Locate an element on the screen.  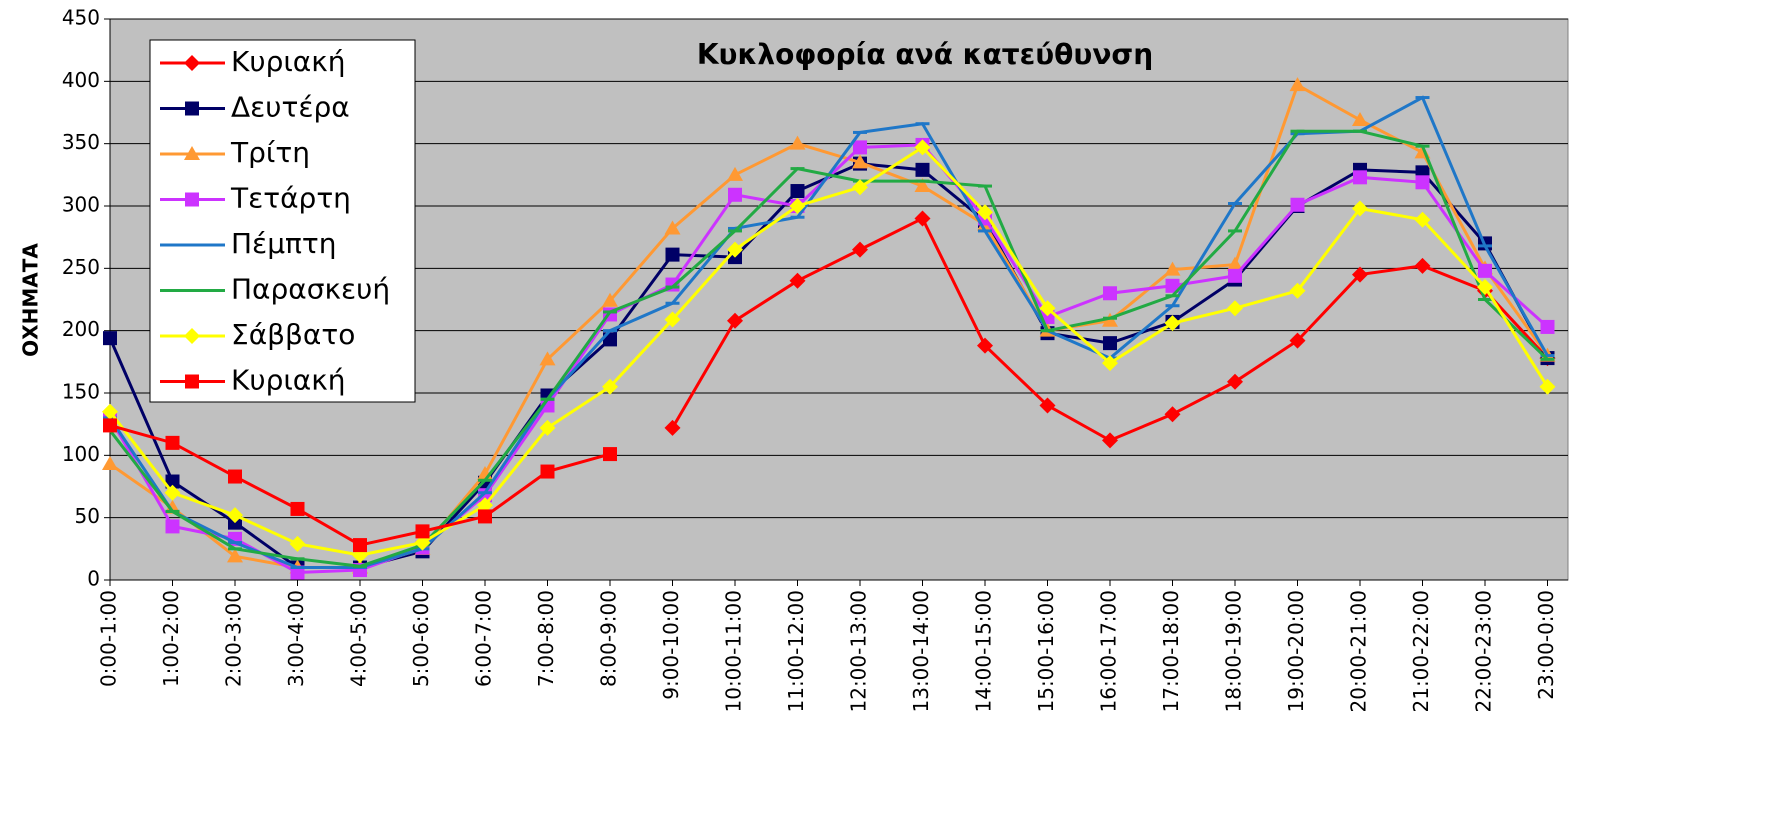
x-tick-label: 16:00-17:00 is located at coordinates (1109, 651).